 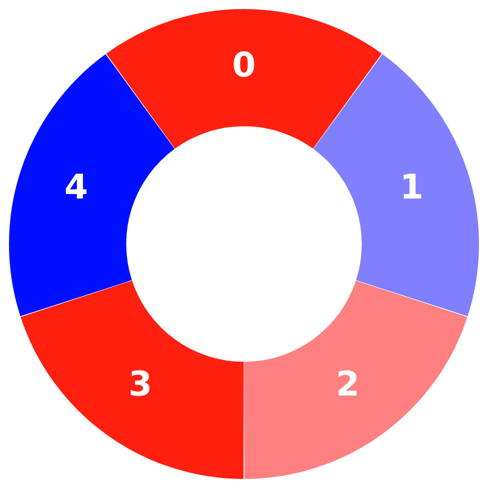 What do you see at coordinates (348, 384) in the screenshot?
I see `slice-label: 2` at bounding box center [348, 384].